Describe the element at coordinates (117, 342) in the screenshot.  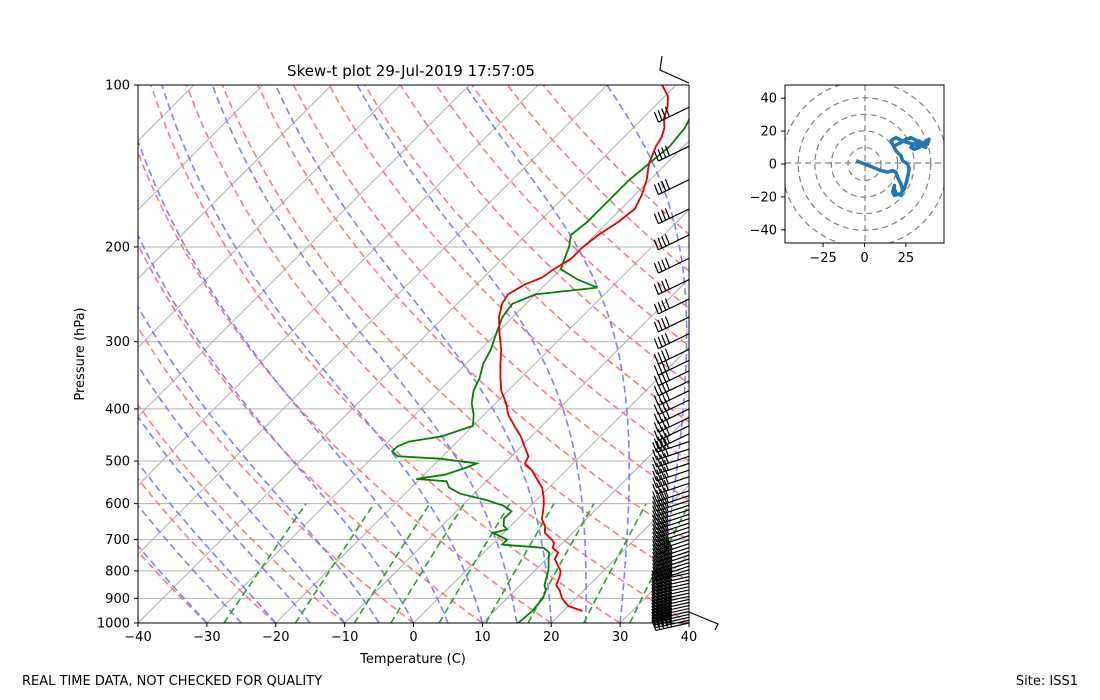
I see `y-tick-label: 300` at that location.